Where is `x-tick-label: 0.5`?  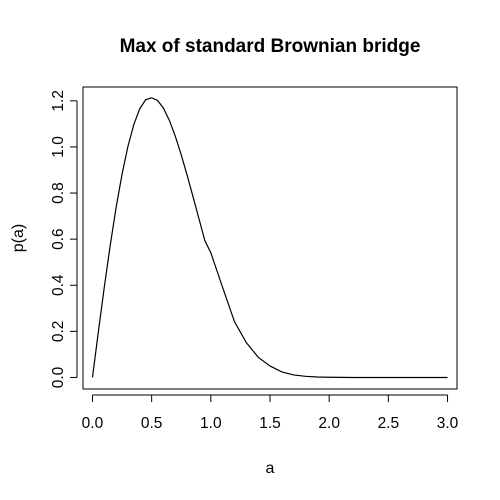
x-tick-label: 0.5 is located at coordinates (152, 423).